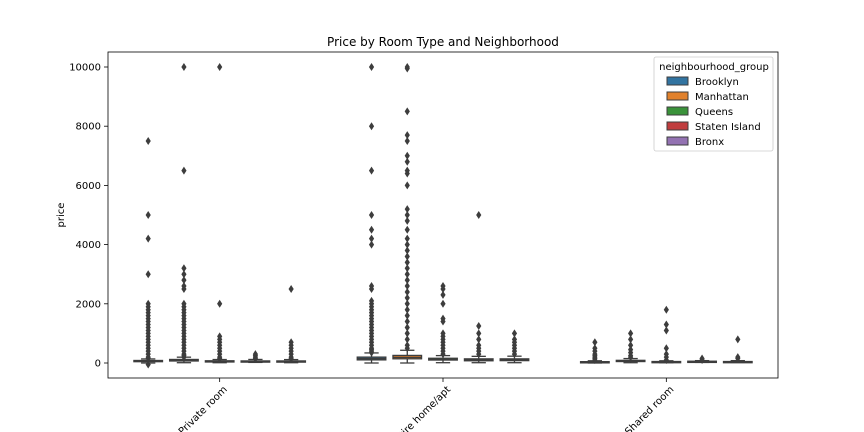  Describe the element at coordinates (88, 186) in the screenshot. I see `y-tick-label: 6000` at that location.